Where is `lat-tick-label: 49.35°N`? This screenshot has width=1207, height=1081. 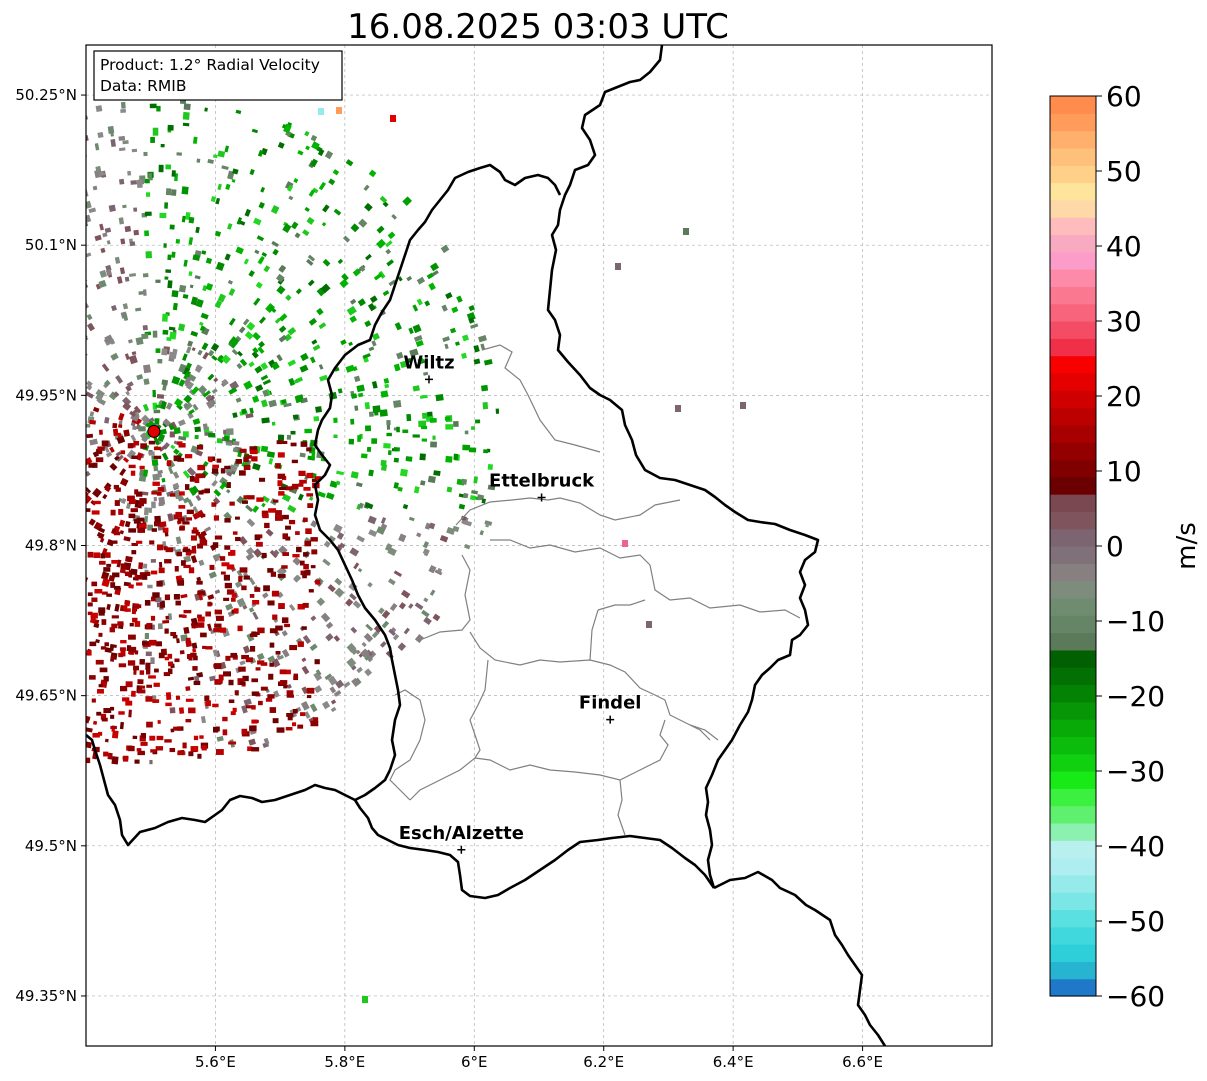 lat-tick-label: 49.35°N is located at coordinates (46, 996).